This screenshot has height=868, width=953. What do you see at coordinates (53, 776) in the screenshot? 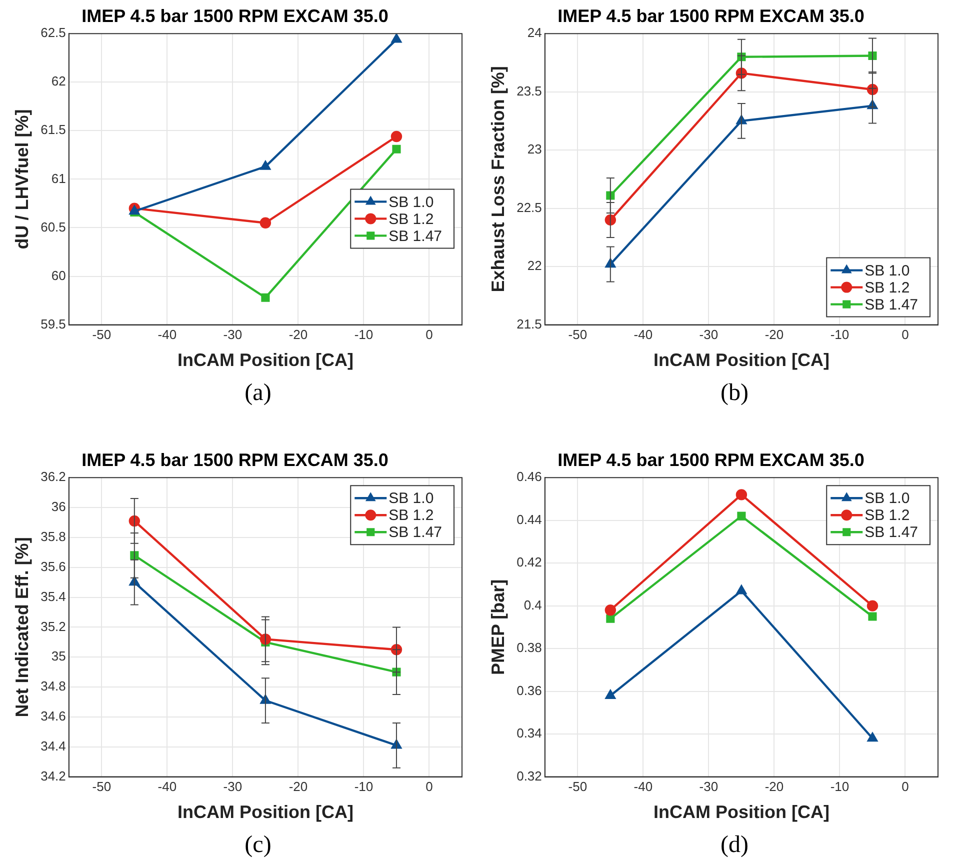
I see `y-tick-label: 34.2` at bounding box center [53, 776].